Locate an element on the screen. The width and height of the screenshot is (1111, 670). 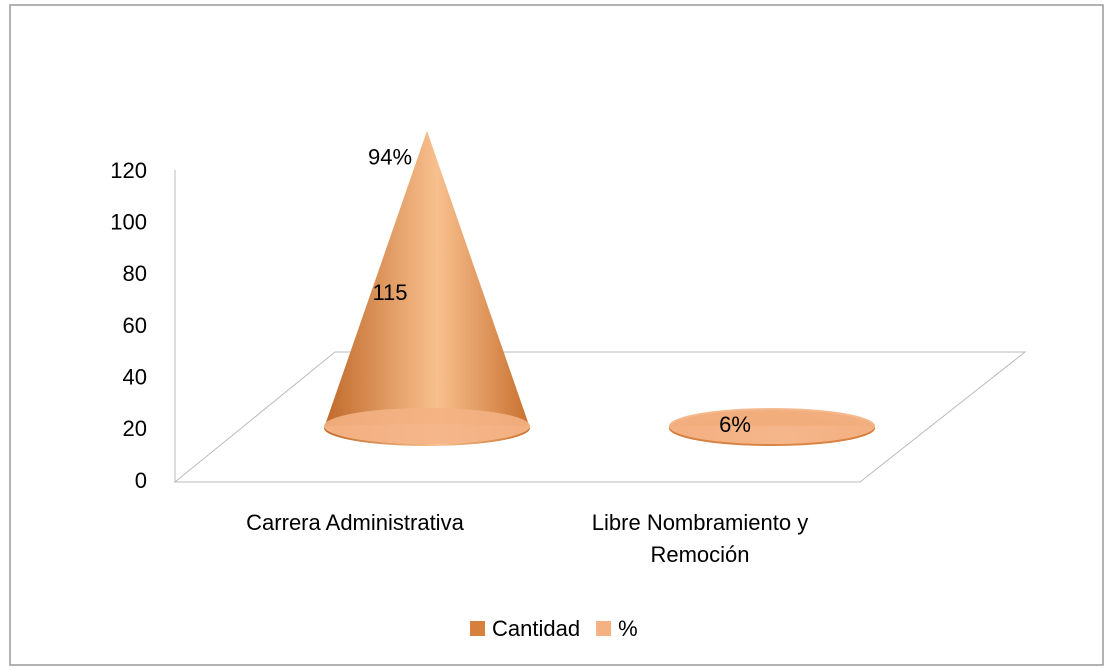
data-label: 115 is located at coordinates (389, 292).